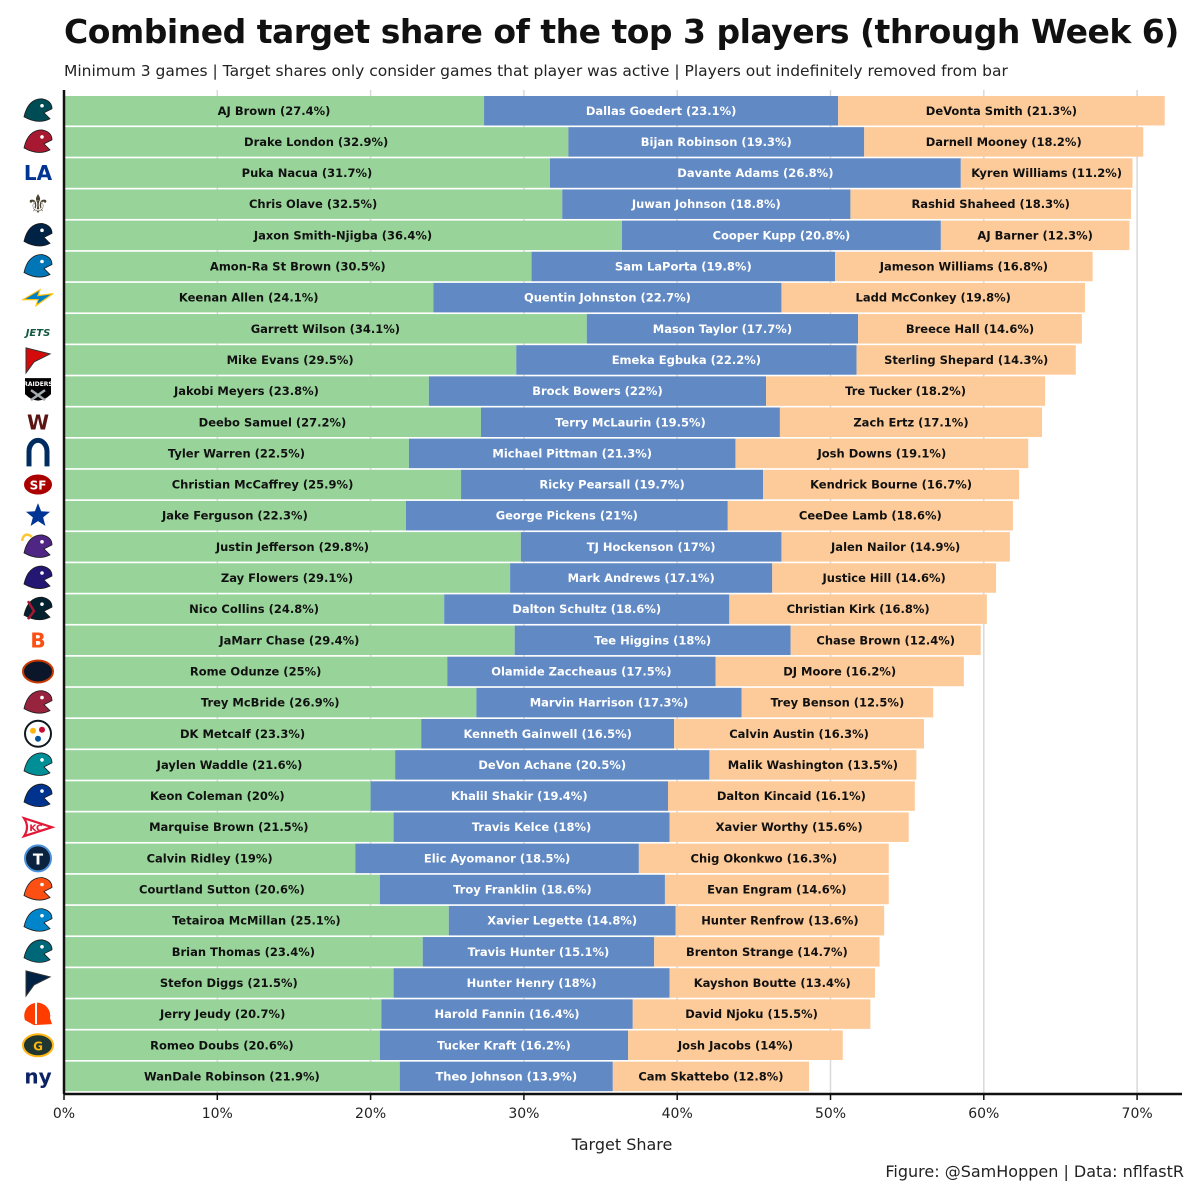 This screenshot has height=1200, width=1200. I want to click on segment-label: Jerry Jeudy (20.7%), so click(222, 1014).